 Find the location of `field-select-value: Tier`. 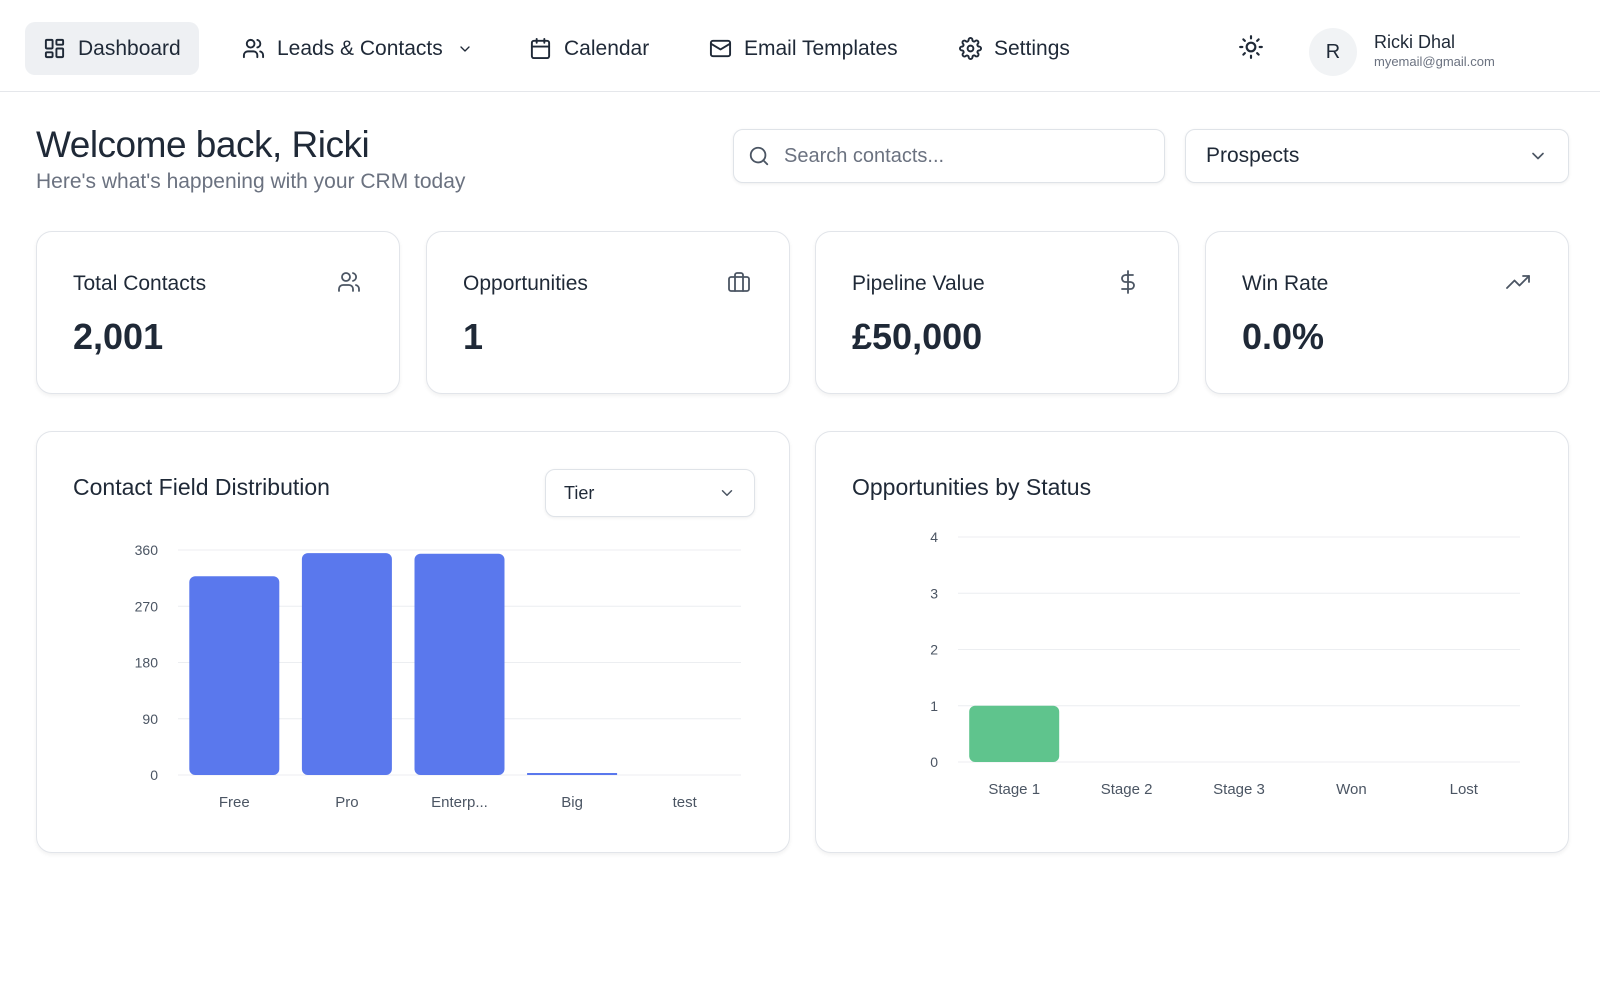

field-select-value: Tier is located at coordinates (579, 492).